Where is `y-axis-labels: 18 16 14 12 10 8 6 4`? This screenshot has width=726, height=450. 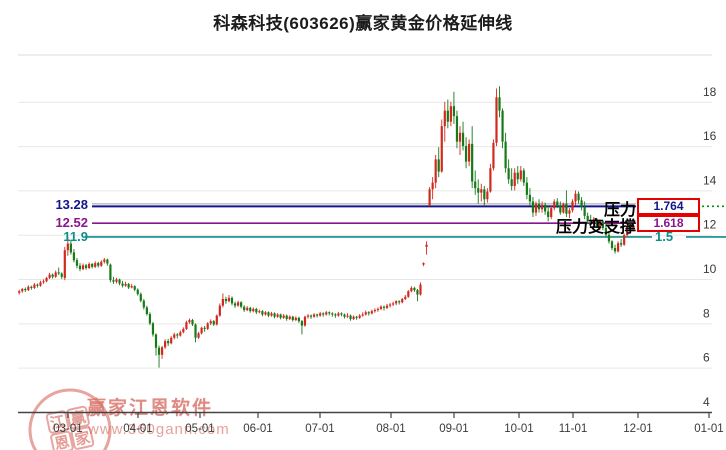 y-axis-labels: 18 16 14 12 10 8 6 4 is located at coordinates (710, 247).